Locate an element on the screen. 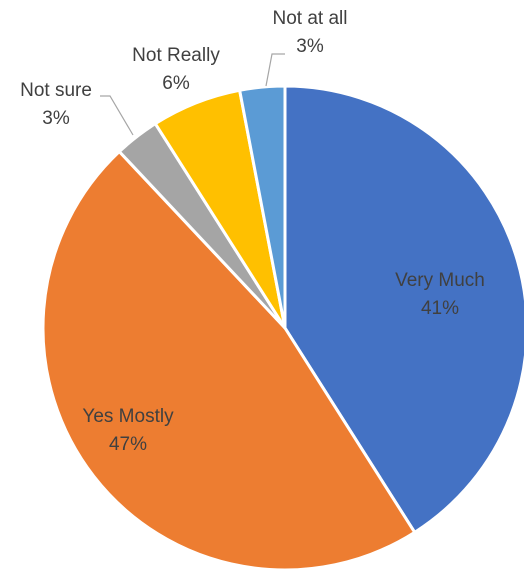 The image size is (524, 572). slice-label-very-much: Very Much is located at coordinates (440, 280).